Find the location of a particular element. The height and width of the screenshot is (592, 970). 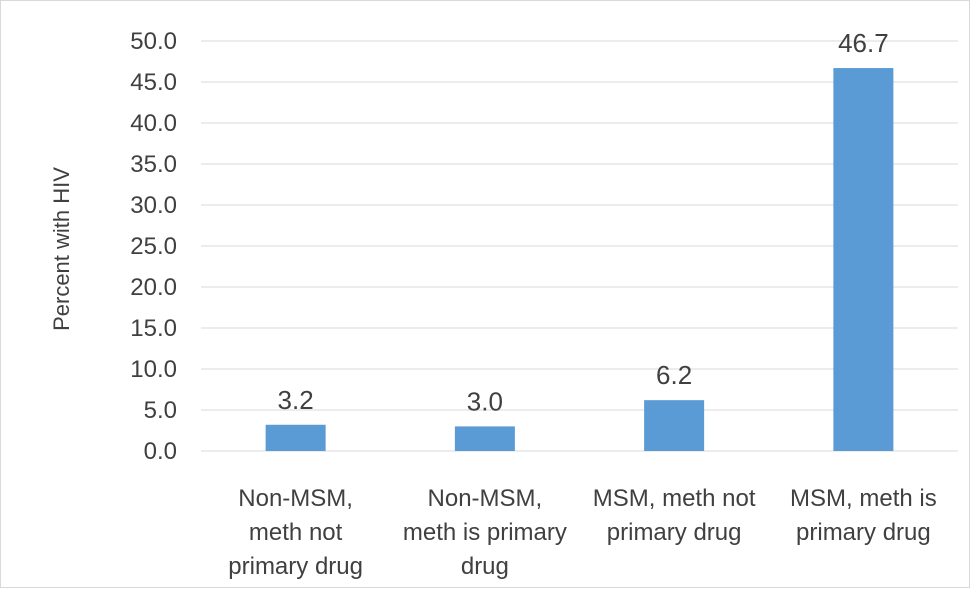

x-tick-label: MSM, meth is is located at coordinates (863, 498).